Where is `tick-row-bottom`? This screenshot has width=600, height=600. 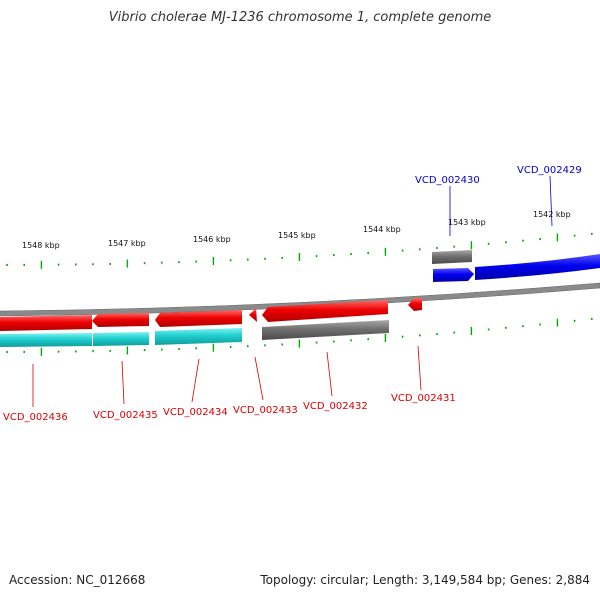
tick-row-bottom is located at coordinates (299, 336).